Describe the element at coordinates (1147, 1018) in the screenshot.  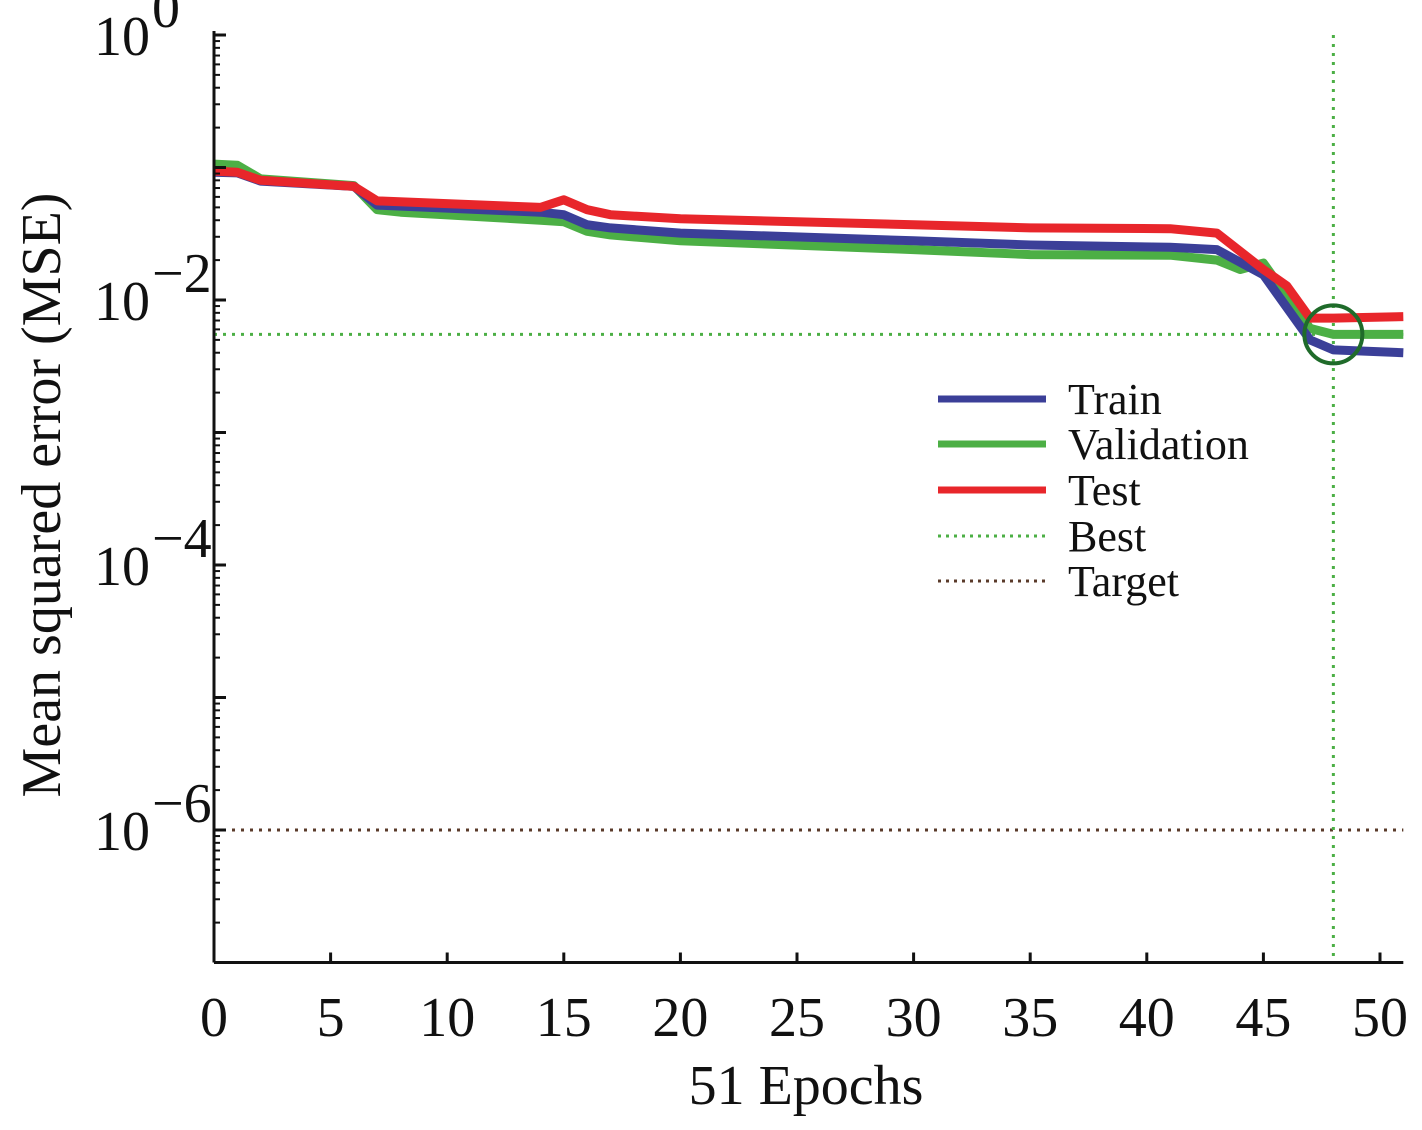
I see `x-tick-label: 40` at that location.